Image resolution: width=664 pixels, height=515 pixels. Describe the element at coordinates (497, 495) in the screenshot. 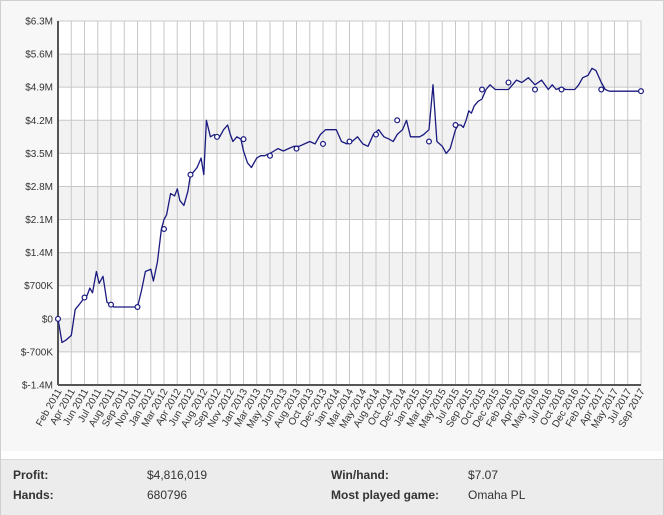

I see `most-played-game-value: Omaha PL` at that location.